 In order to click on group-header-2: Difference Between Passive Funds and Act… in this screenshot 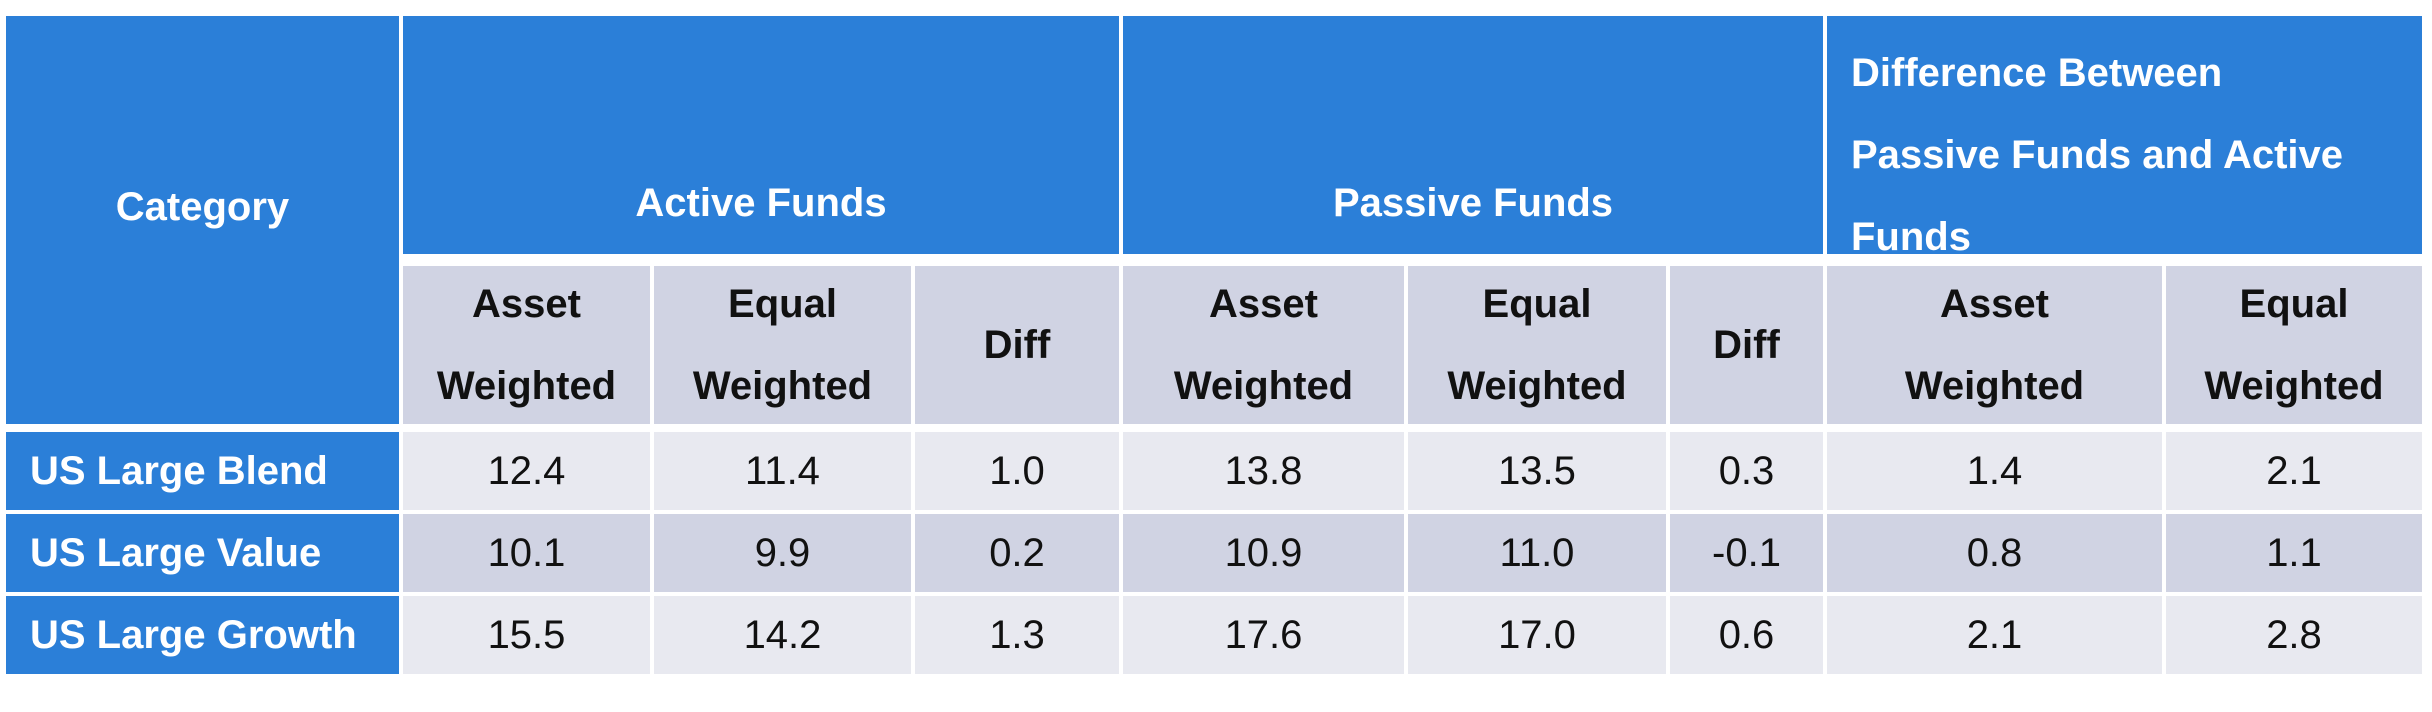, I will do `click(2124, 137)`.